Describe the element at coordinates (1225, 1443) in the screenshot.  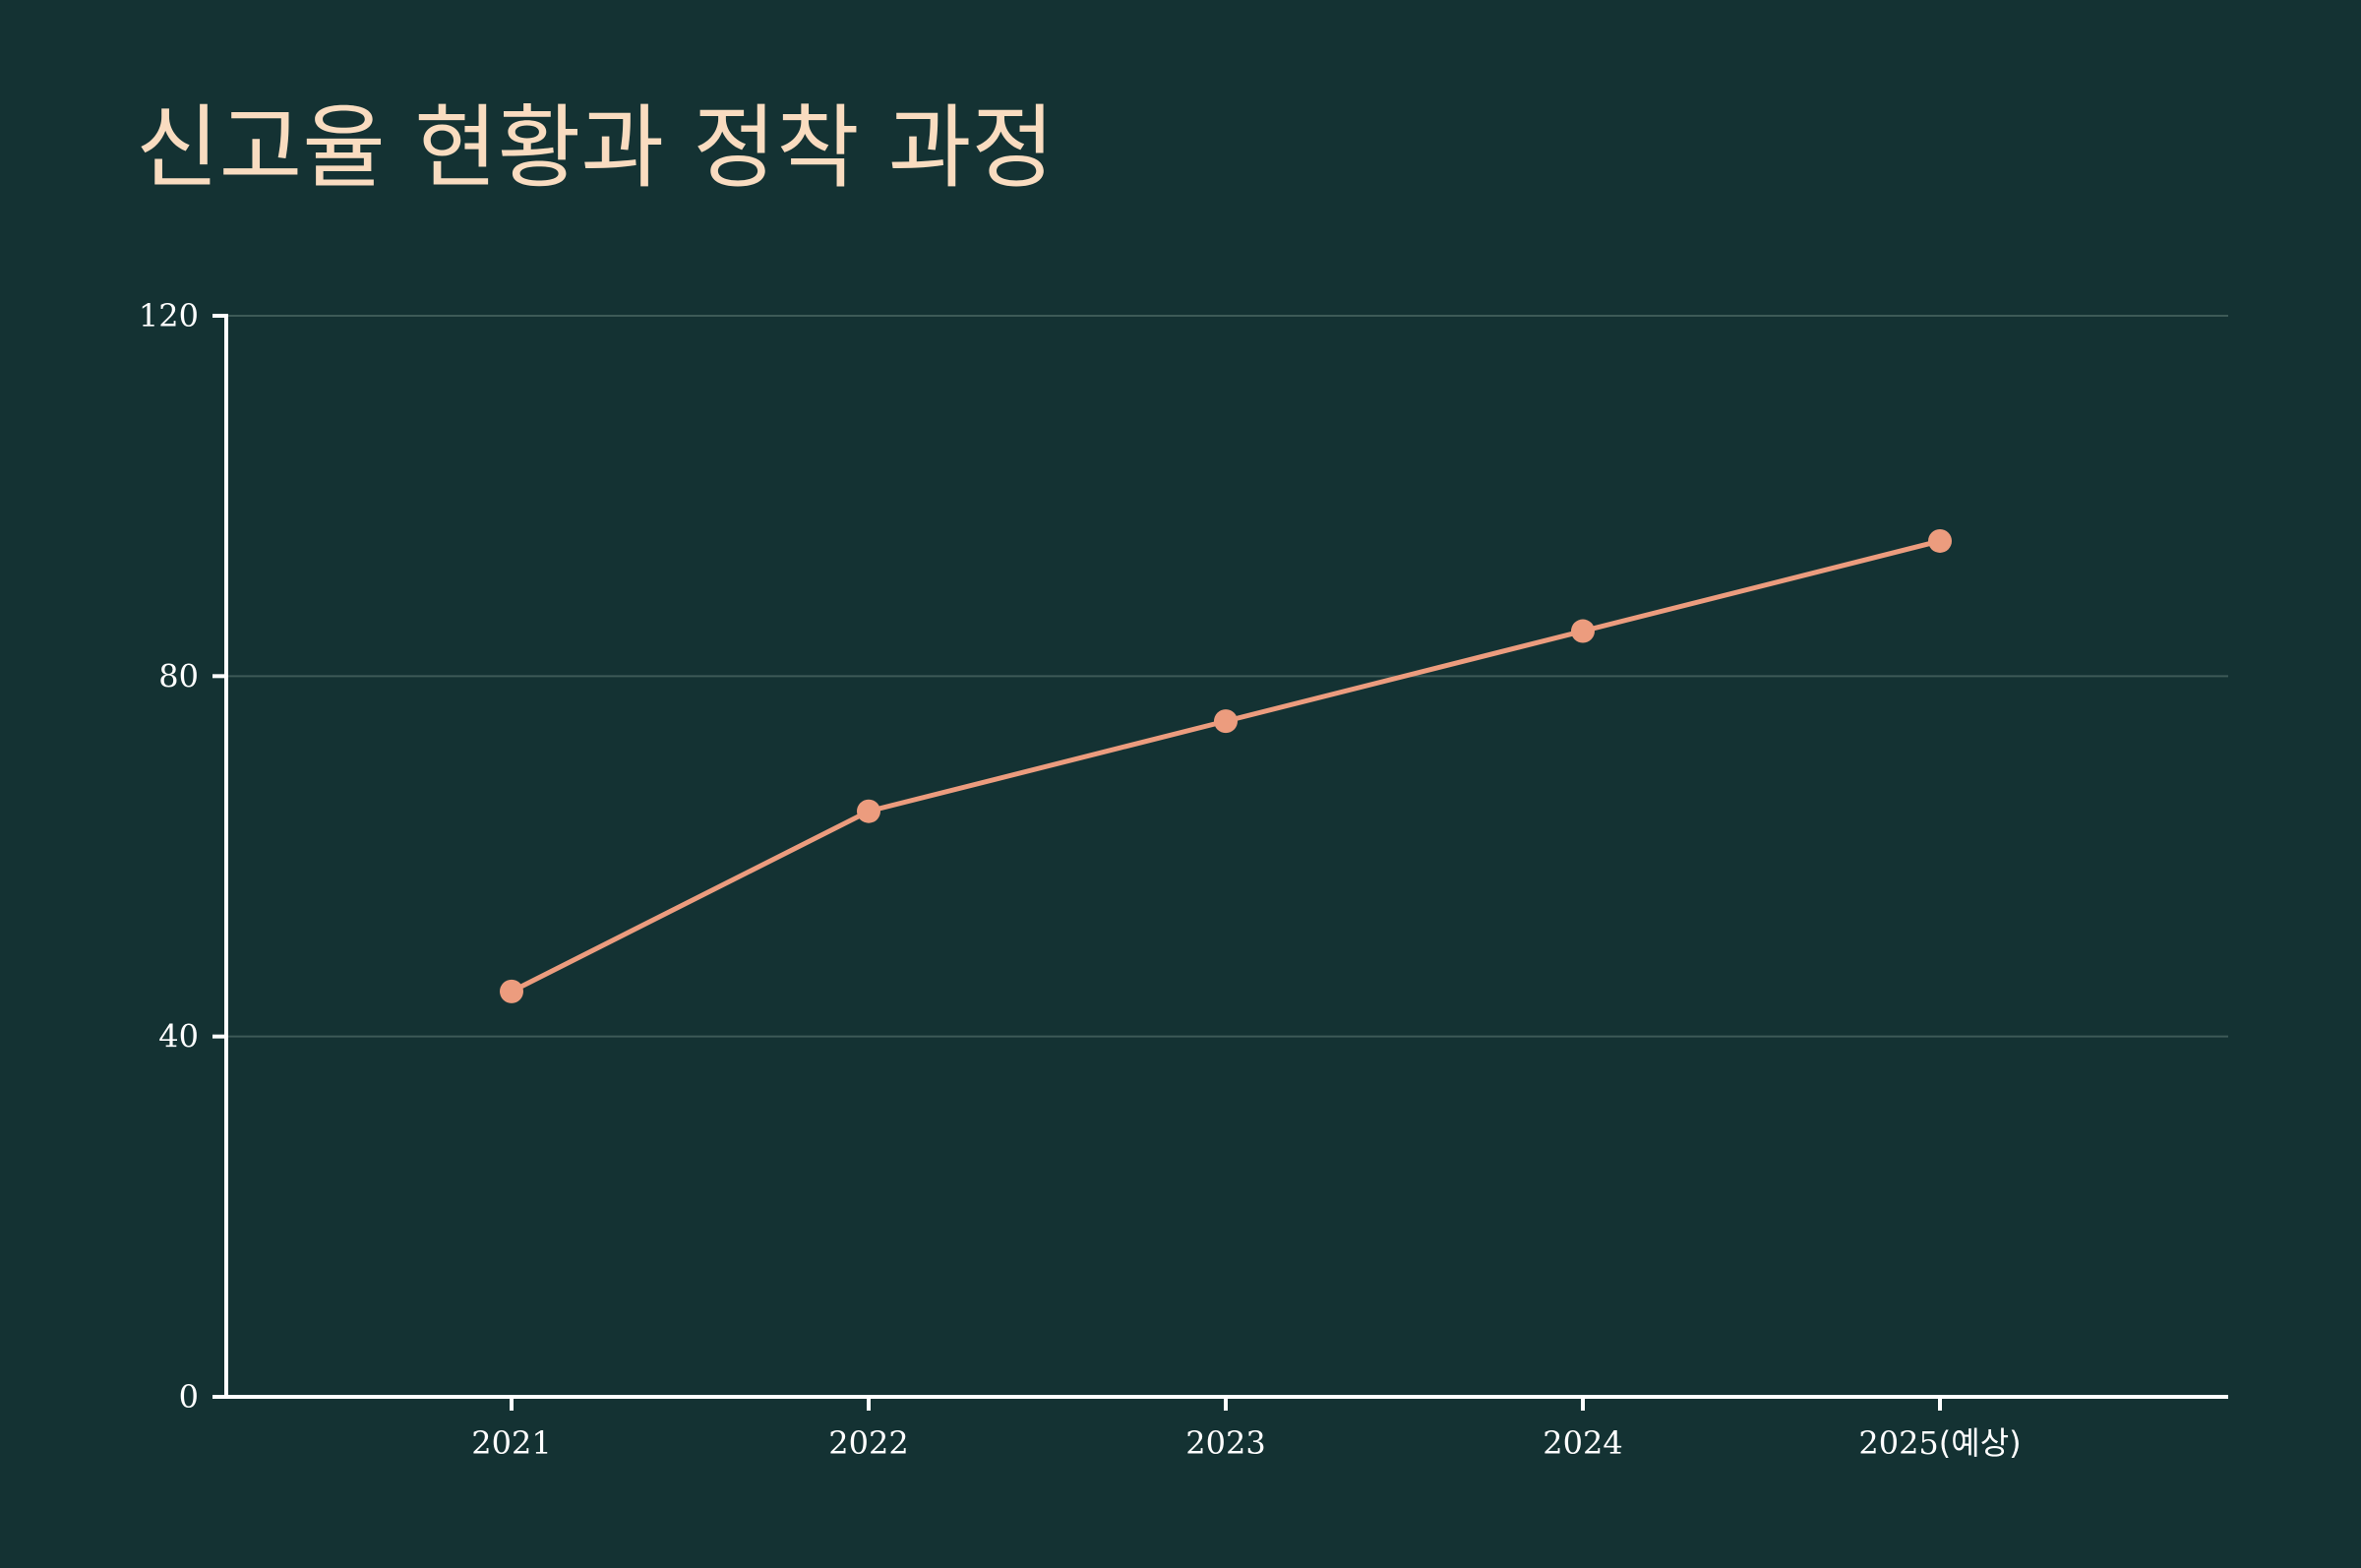
I see `x-tick-label-2: 2023` at that location.